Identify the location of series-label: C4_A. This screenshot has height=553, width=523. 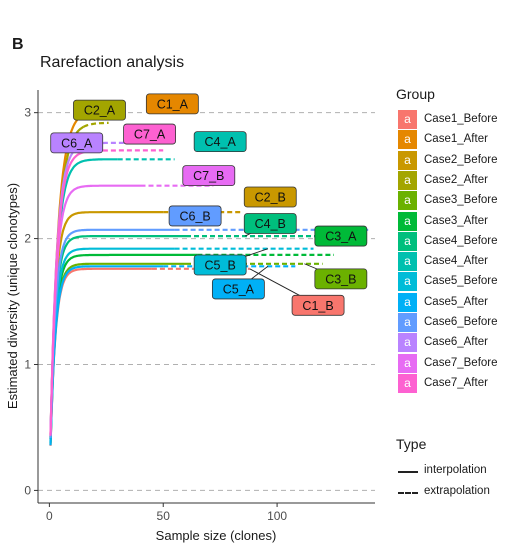
(221, 142).